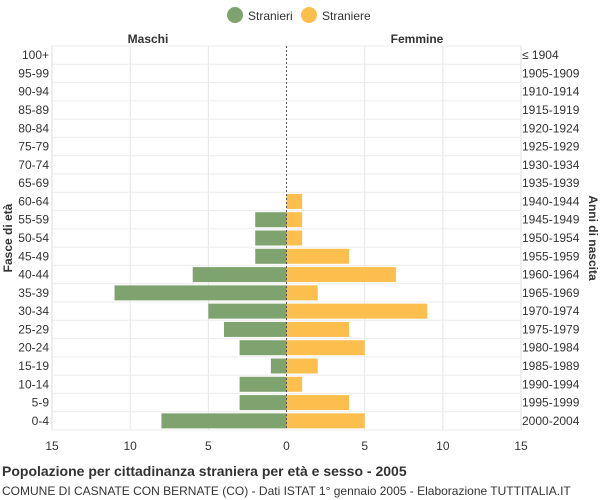  What do you see at coordinates (33, 165) in the screenshot?
I see `age-group-label: 70-74` at bounding box center [33, 165].